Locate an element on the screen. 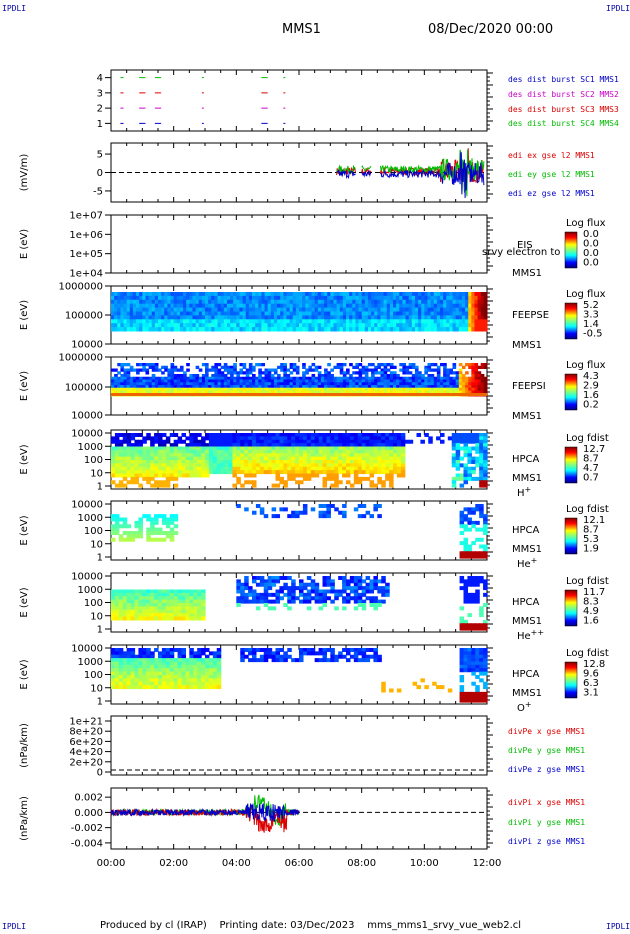  colorbar-tick-label: 8.7 is located at coordinates (591, 530).